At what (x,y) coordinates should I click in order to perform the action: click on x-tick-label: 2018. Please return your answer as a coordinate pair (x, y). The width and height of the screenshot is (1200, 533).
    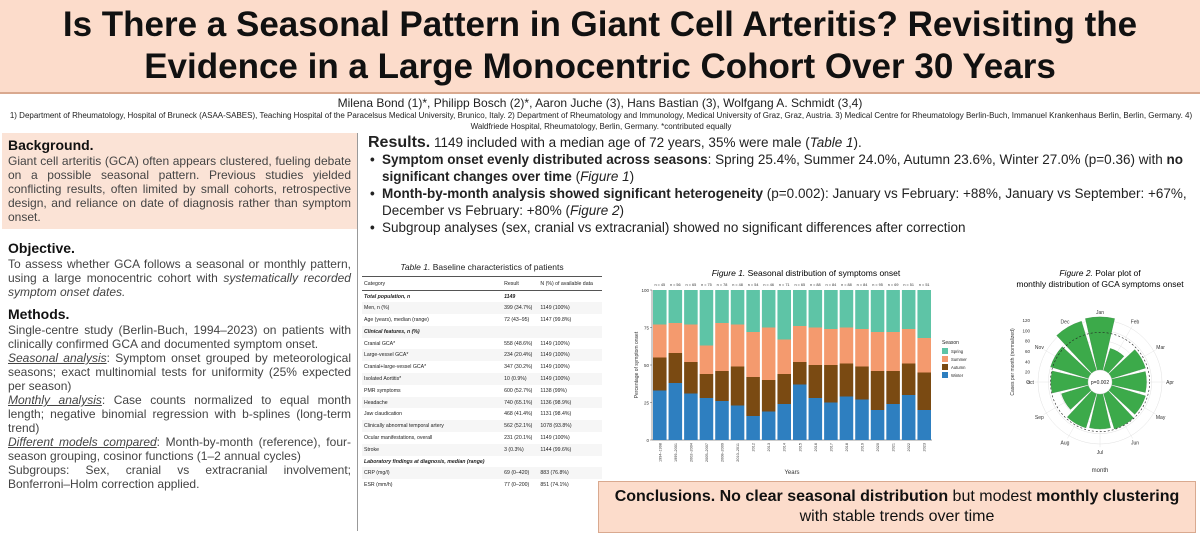
    Looking at the image, I should click on (847, 447).